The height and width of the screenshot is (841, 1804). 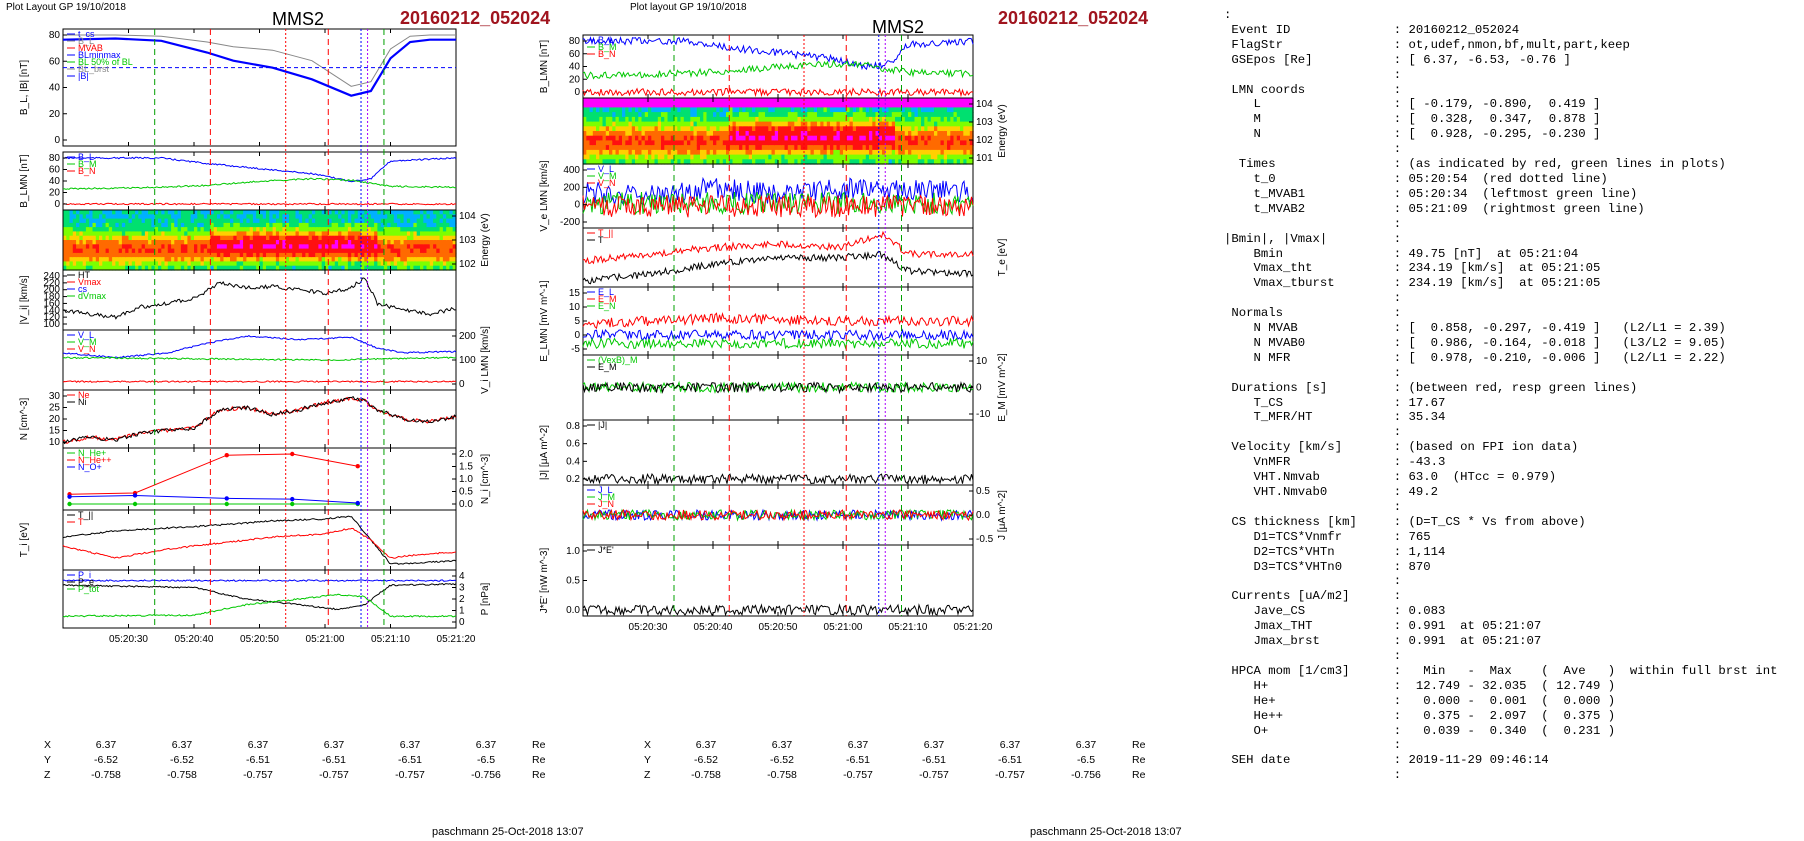 What do you see at coordinates (648, 759) in the screenshot?
I see `position-label: Y` at bounding box center [648, 759].